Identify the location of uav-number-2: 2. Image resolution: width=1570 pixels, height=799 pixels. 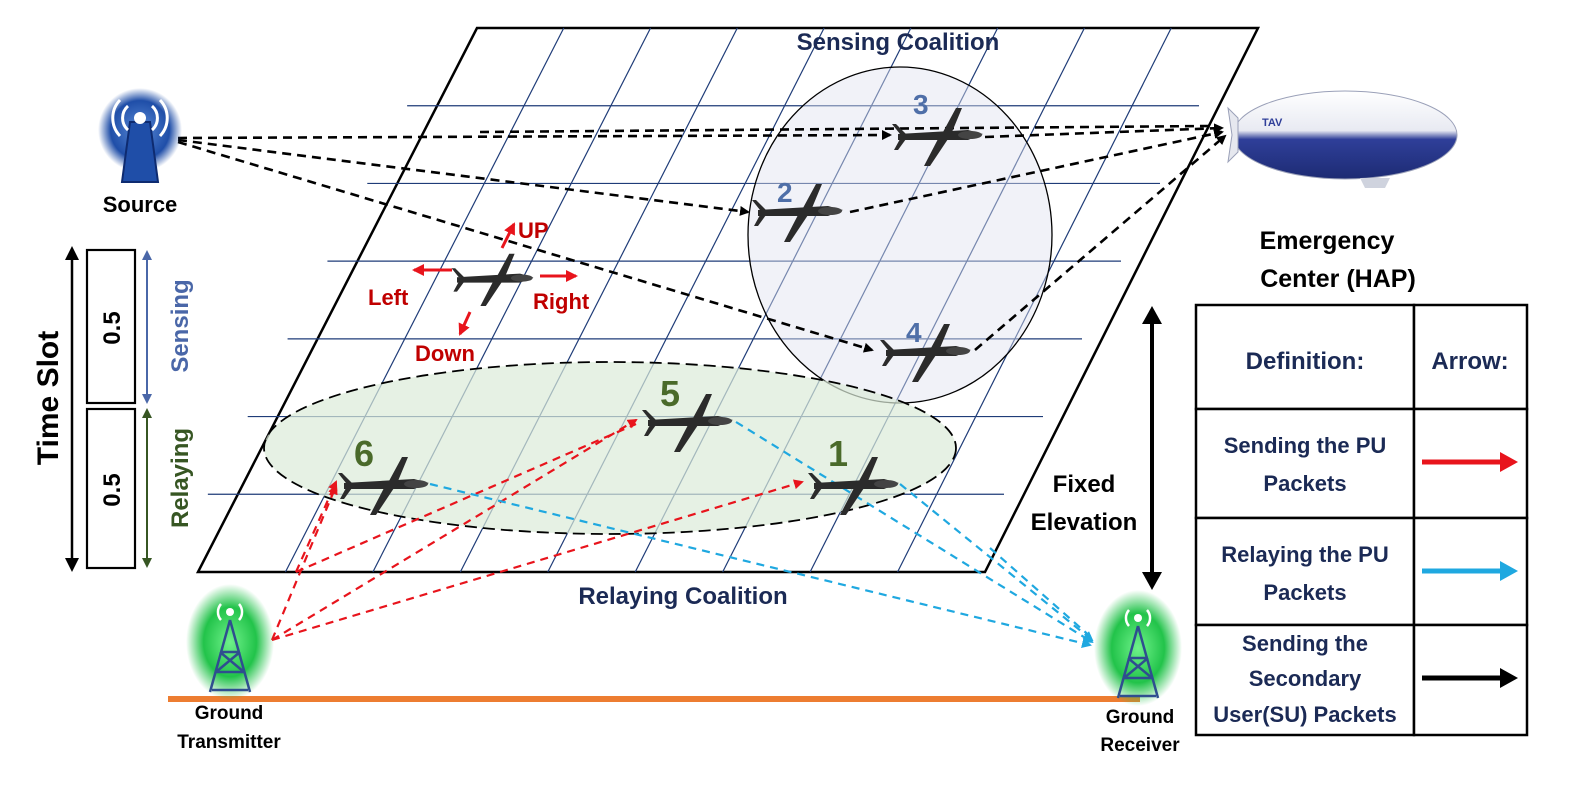
(785, 192).